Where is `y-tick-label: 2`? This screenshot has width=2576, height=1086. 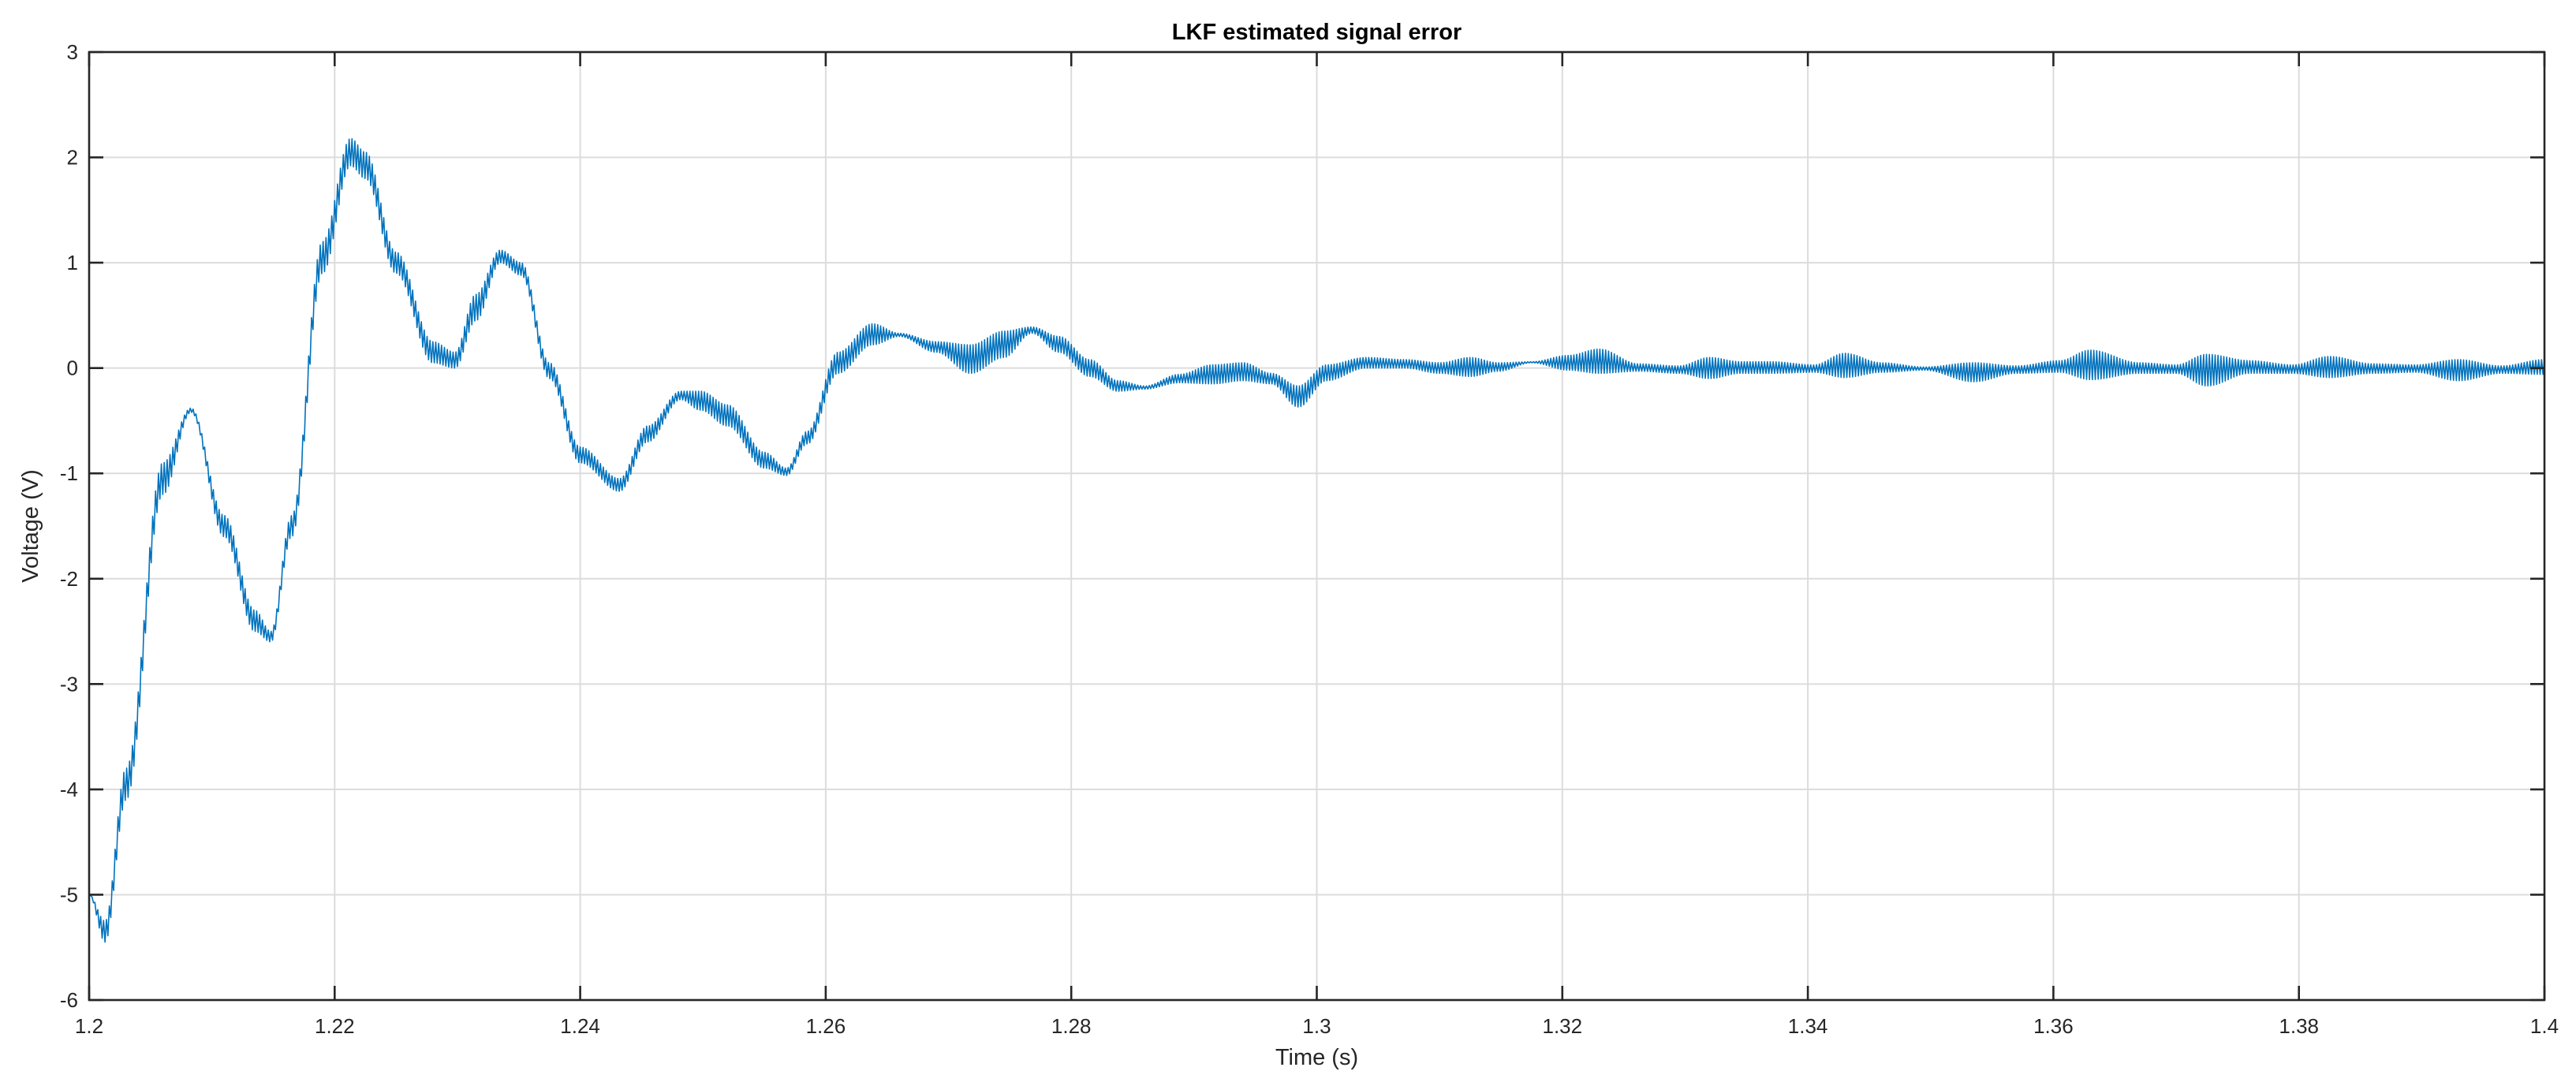
y-tick-label: 2 is located at coordinates (72, 158).